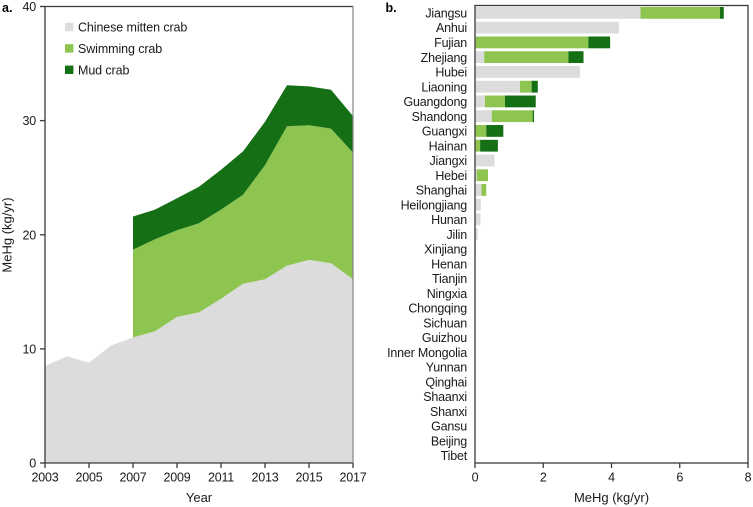 Image resolution: width=753 pixels, height=507 pixels. What do you see at coordinates (449, 427) in the screenshot?
I see `svg-text: Gansu` at bounding box center [449, 427].